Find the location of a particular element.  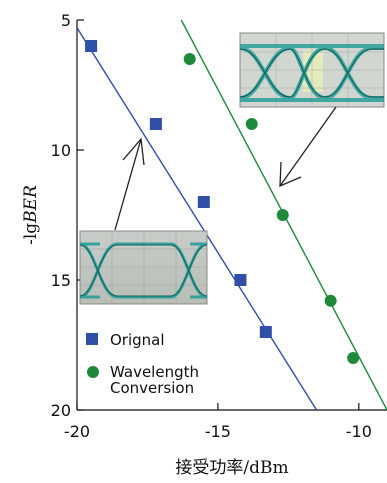

legend-label-line-2: Conversion is located at coordinates (152, 388).